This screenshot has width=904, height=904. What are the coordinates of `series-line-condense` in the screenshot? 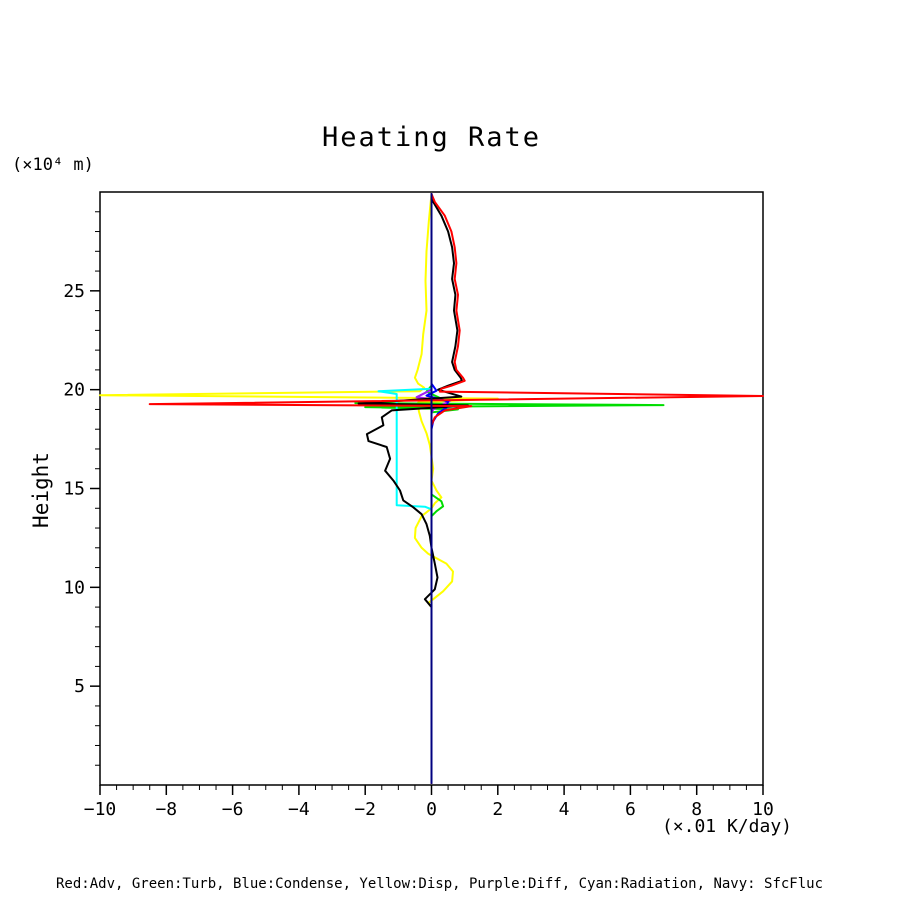 It's located at (437, 488).